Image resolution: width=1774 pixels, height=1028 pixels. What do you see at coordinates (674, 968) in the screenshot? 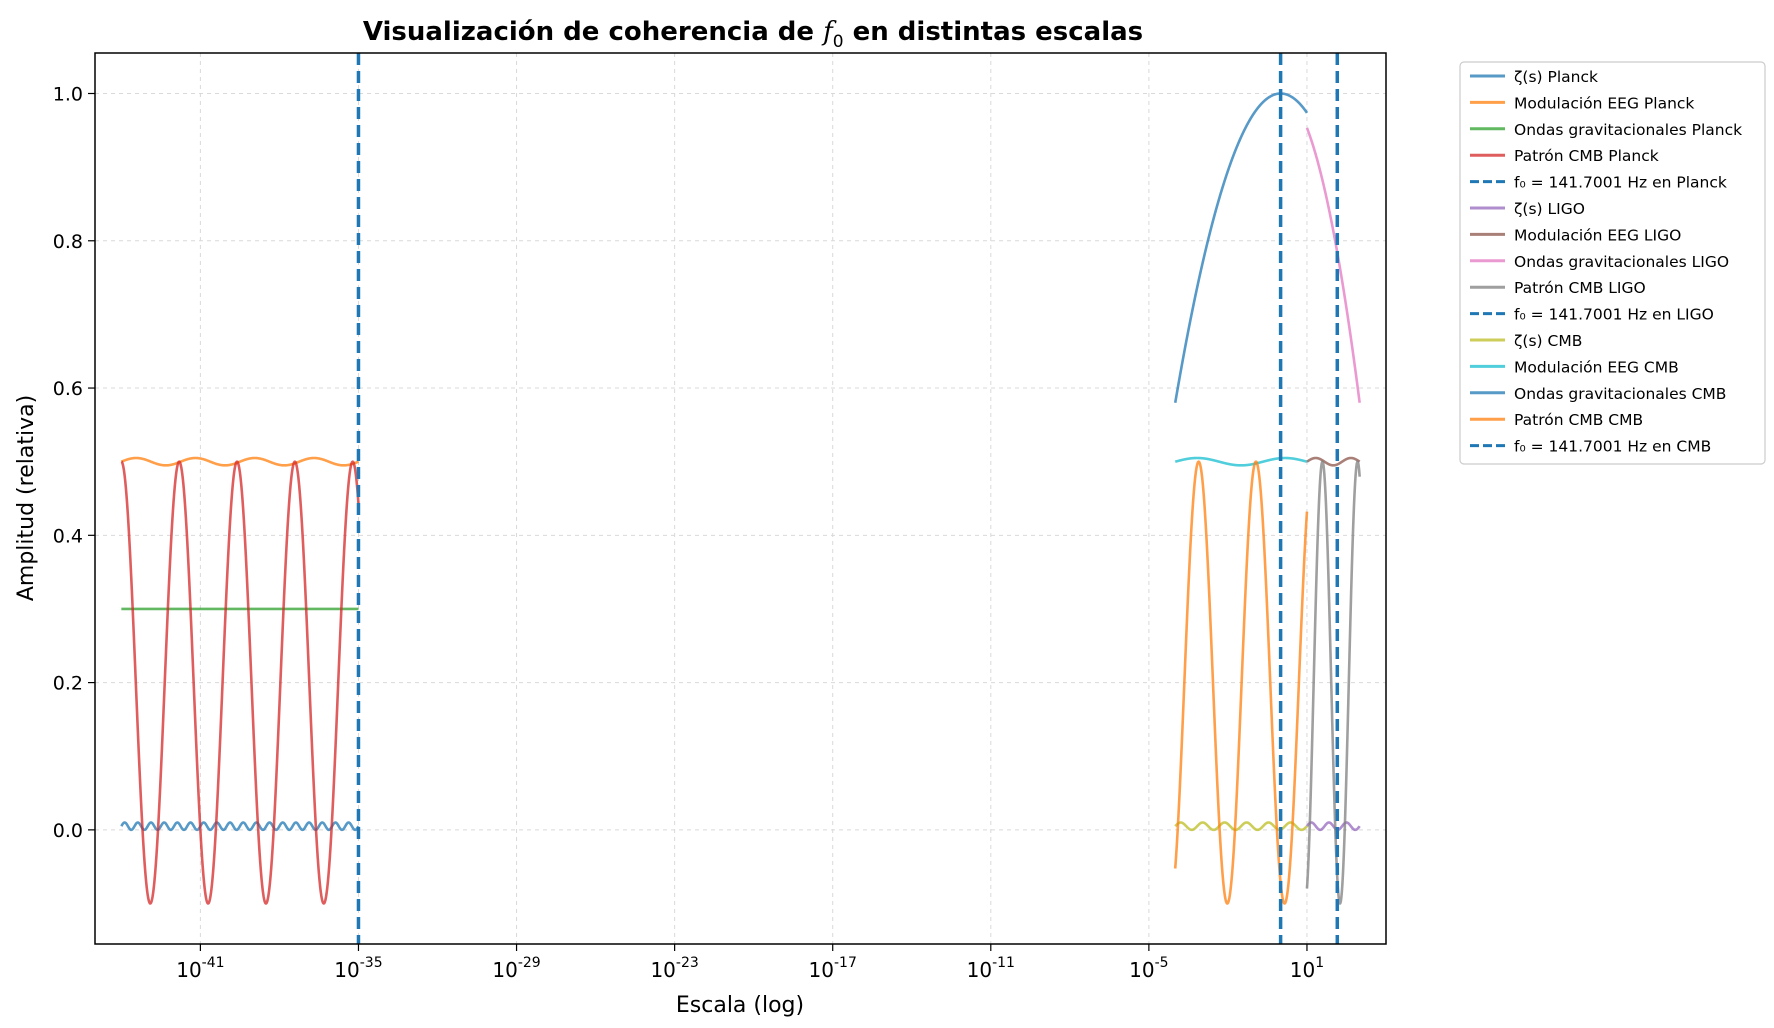
I see `x-tick-label: 10⁻²³` at bounding box center [674, 968].